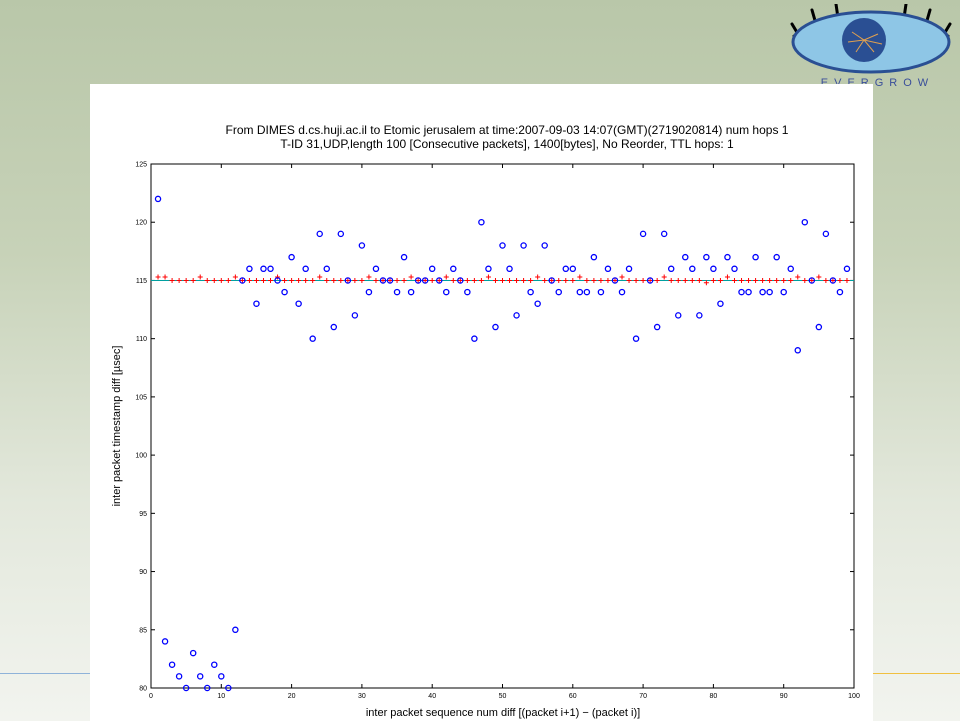 The image size is (960, 721). What do you see at coordinates (143, 630) in the screenshot?
I see `y-tick-label: 85` at bounding box center [143, 630].